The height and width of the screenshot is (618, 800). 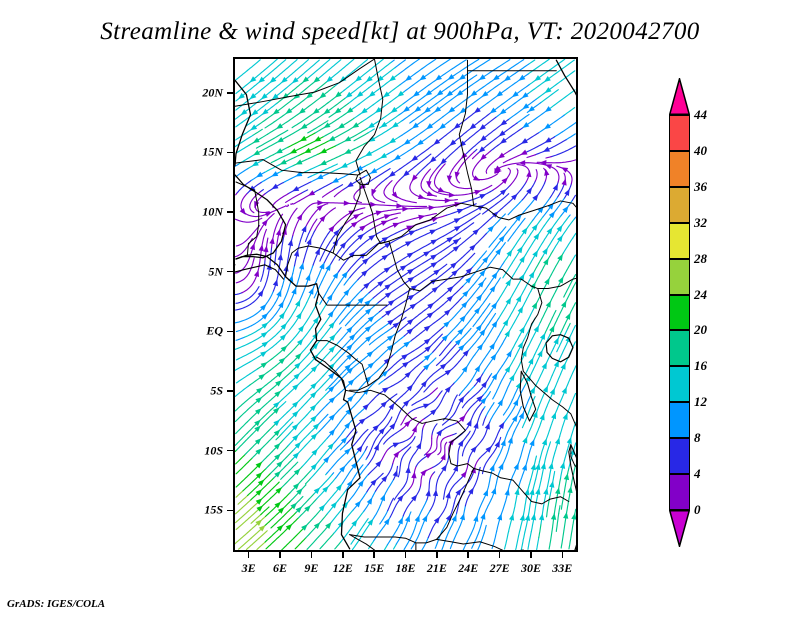 What do you see at coordinates (530, 568) in the screenshot?
I see `x-axis-tick-label: 30E` at bounding box center [530, 568].